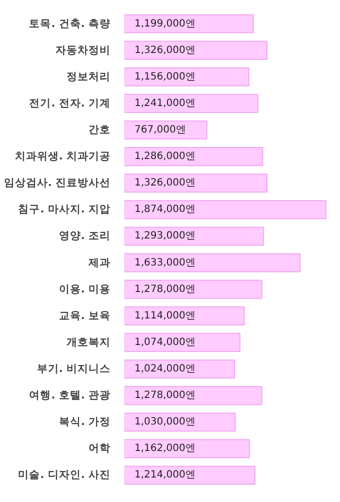 This screenshot has height=502, width=340. Describe the element at coordinates (70, 103) in the screenshot. I see `y-tick-label: 전기. 전자. 기계` at that location.